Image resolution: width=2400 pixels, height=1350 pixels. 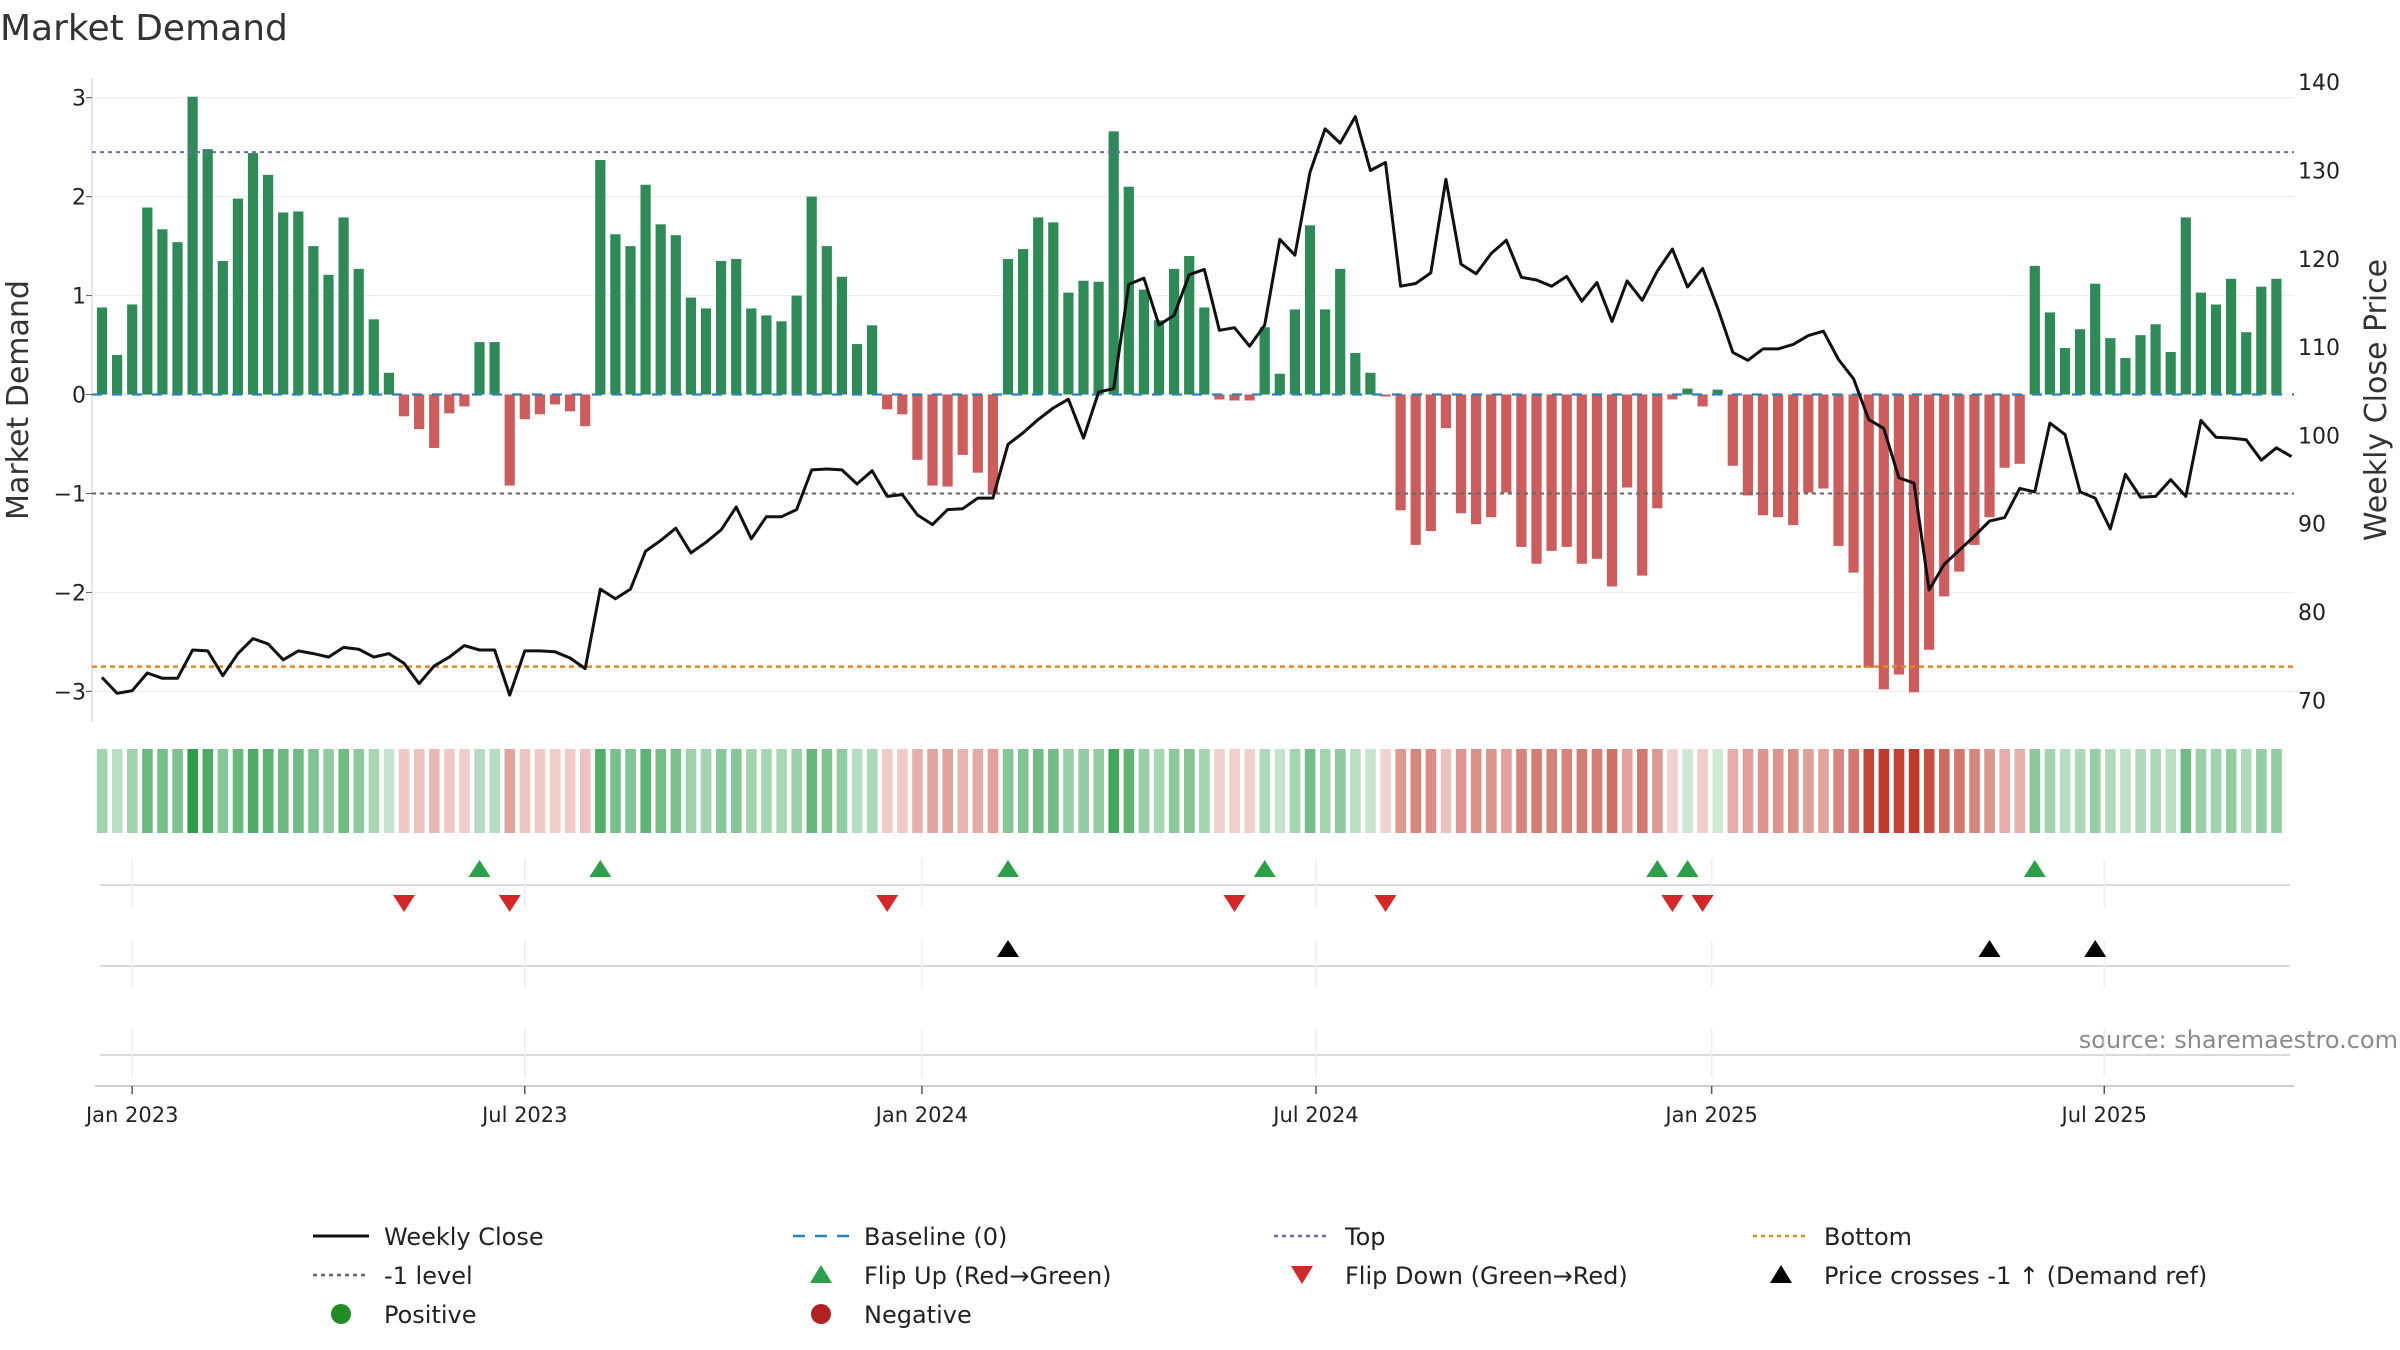 What do you see at coordinates (1195, 968) in the screenshot?
I see `event-markers` at bounding box center [1195, 968].